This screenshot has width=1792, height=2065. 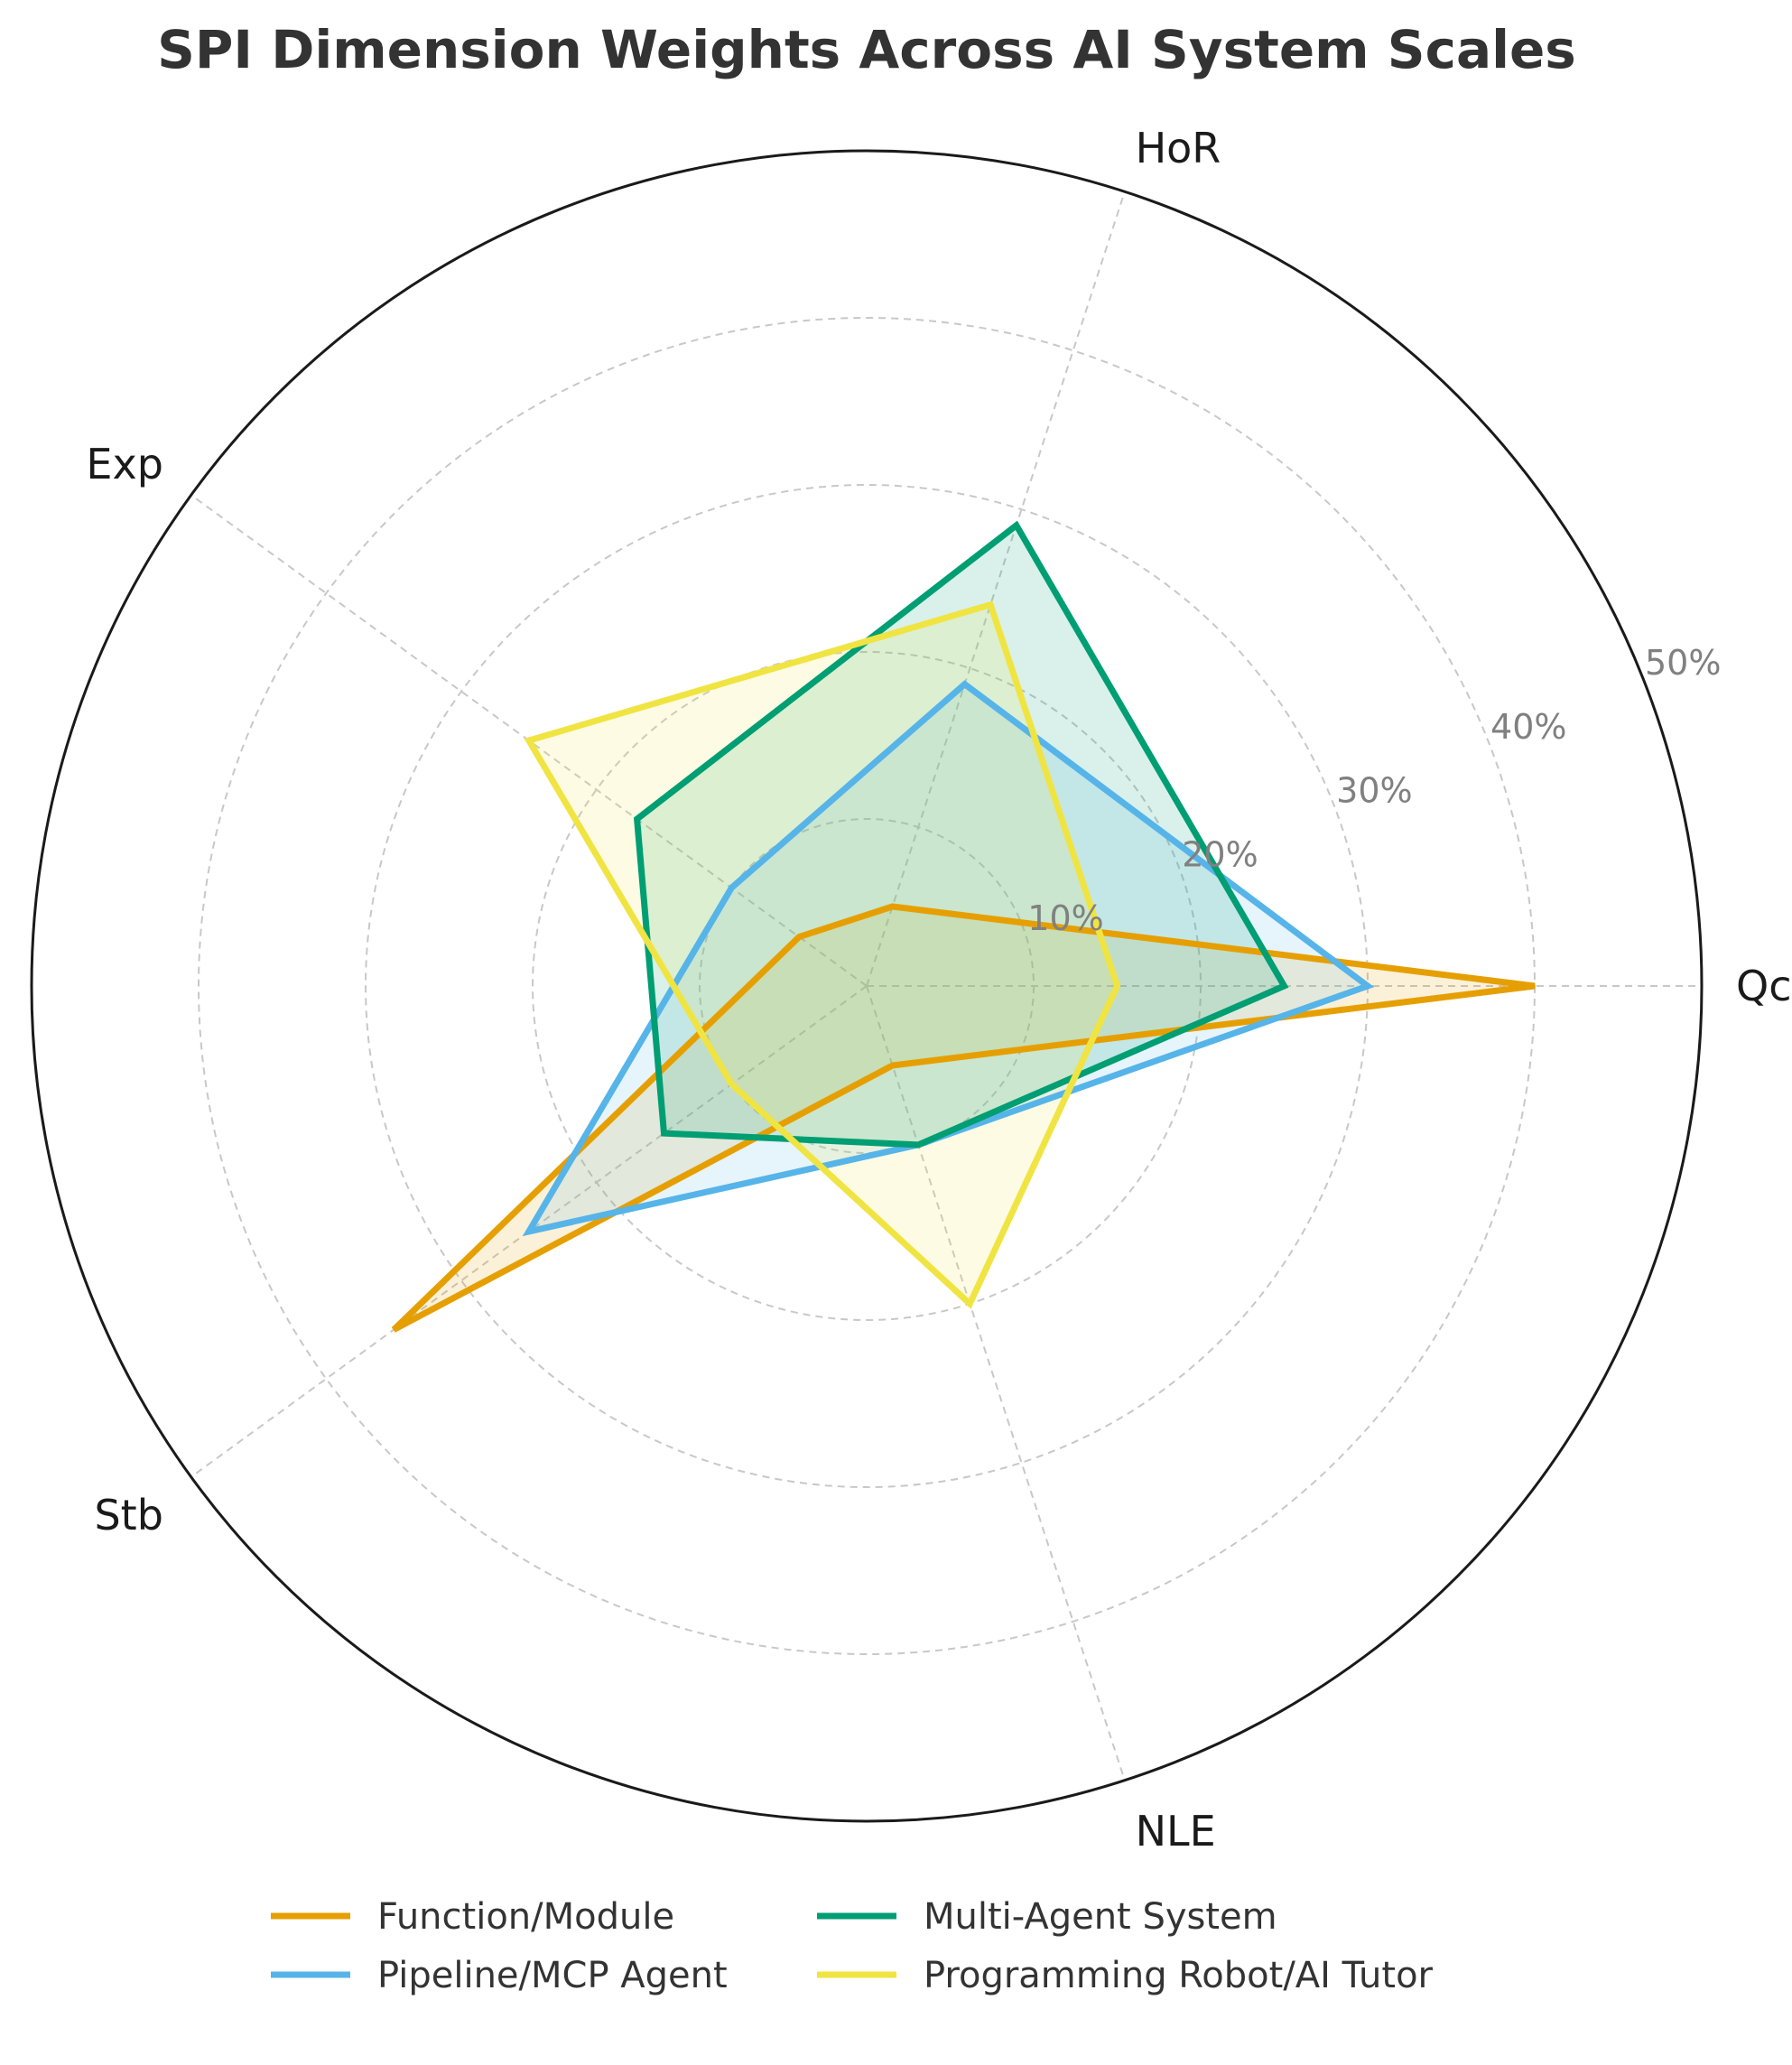 What do you see at coordinates (1764, 986) in the screenshot?
I see `axis-label-qc: Qc` at bounding box center [1764, 986].